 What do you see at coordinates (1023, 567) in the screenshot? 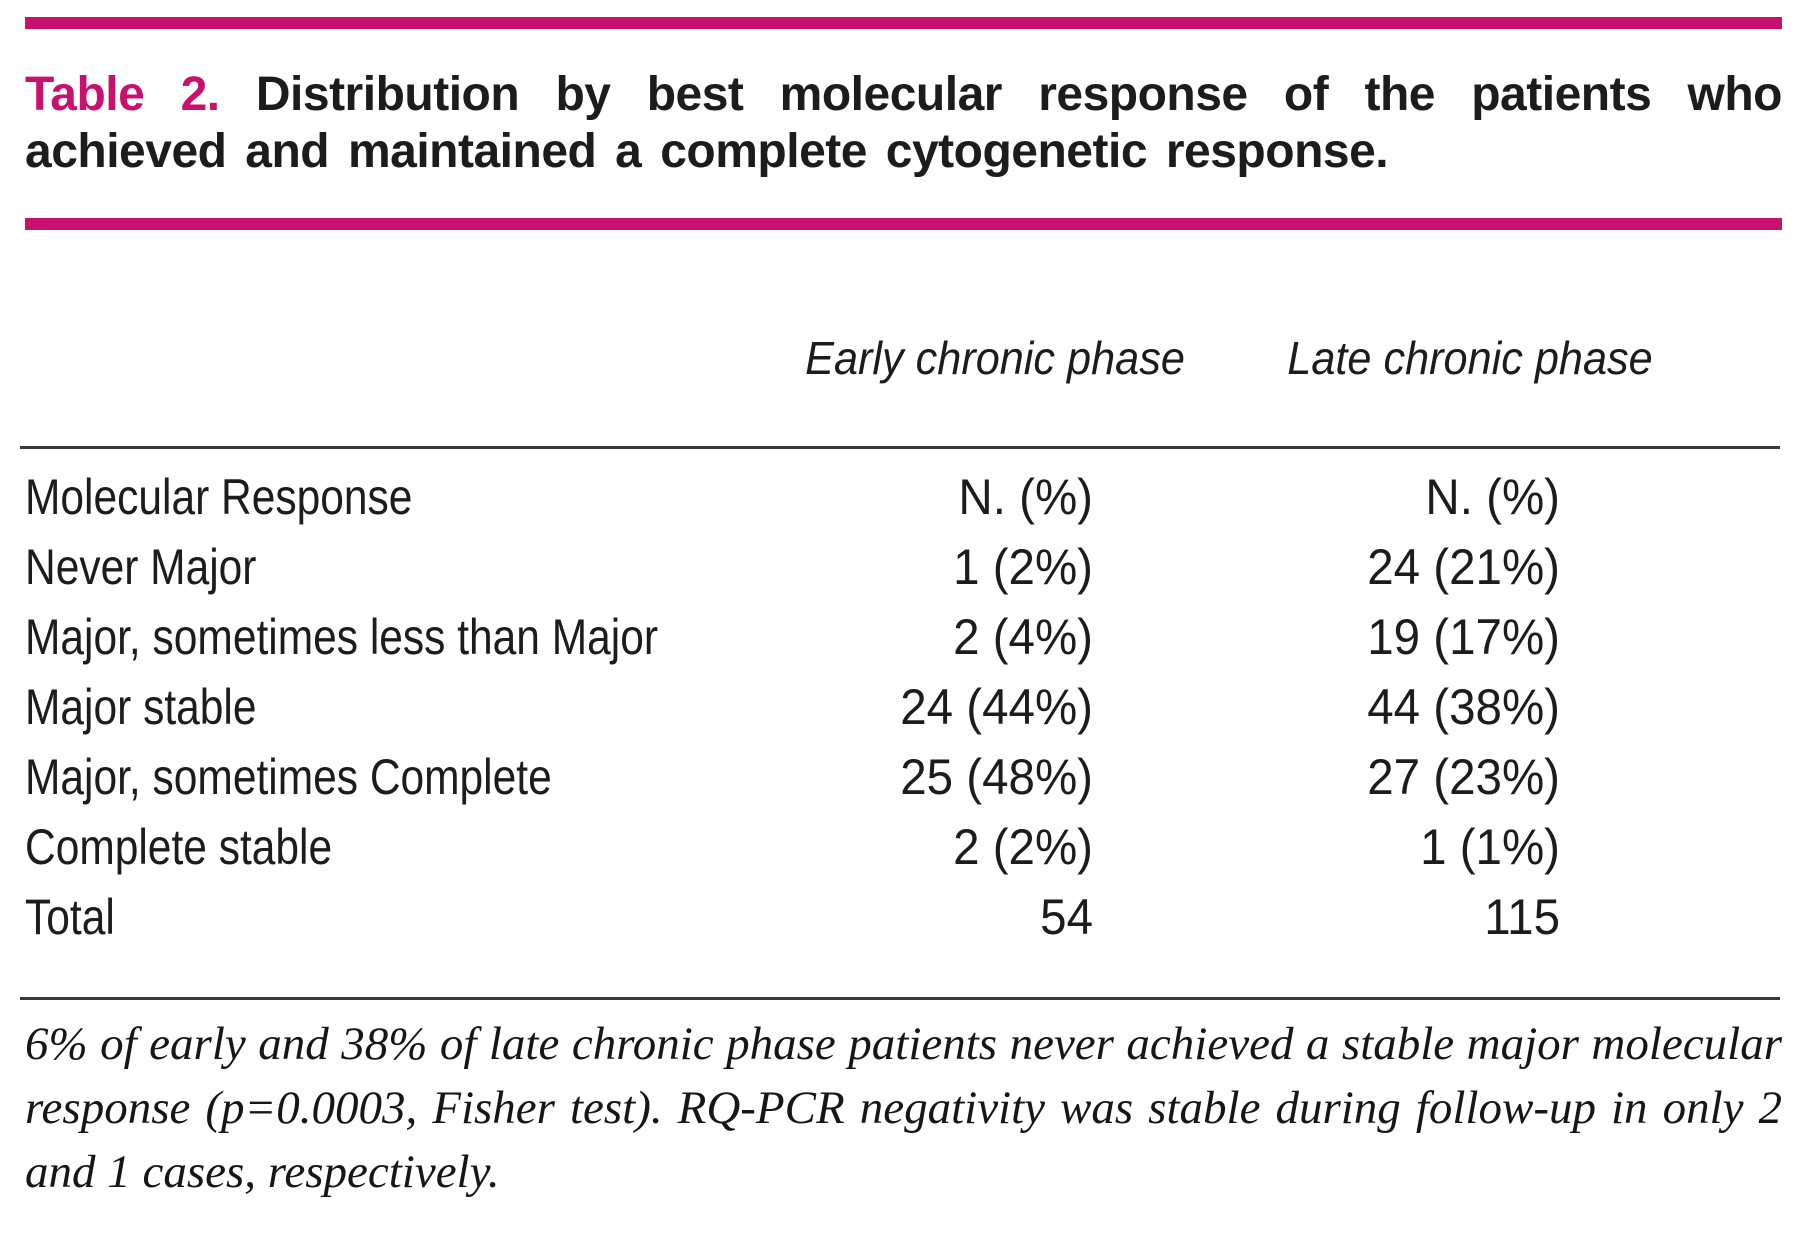
I see `early-value: 1 (2%)` at bounding box center [1023, 567].